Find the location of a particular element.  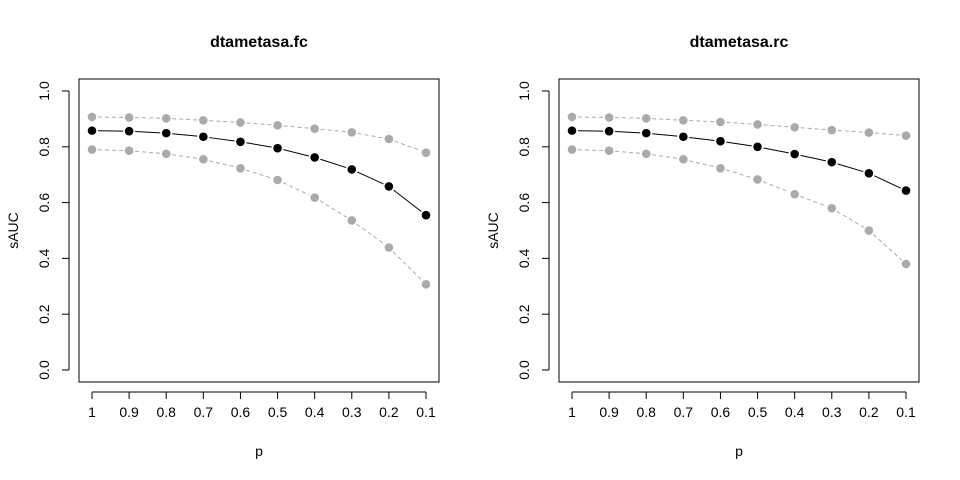

x-tick-label: 0.5 is located at coordinates (758, 412).